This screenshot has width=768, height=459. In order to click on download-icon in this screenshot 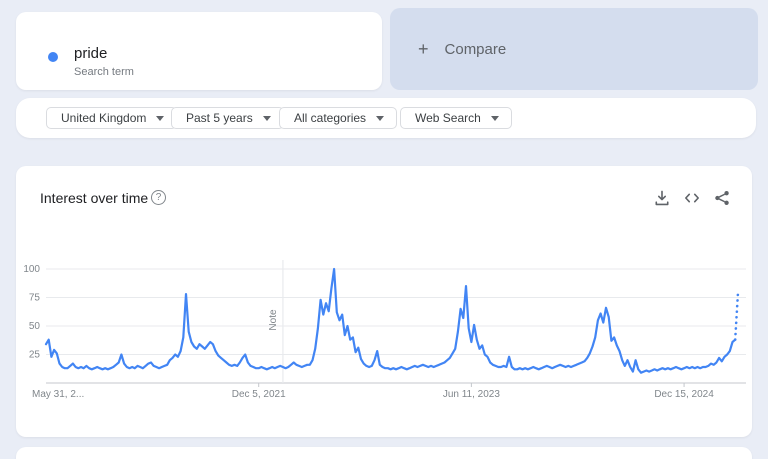, I will do `click(662, 198)`.